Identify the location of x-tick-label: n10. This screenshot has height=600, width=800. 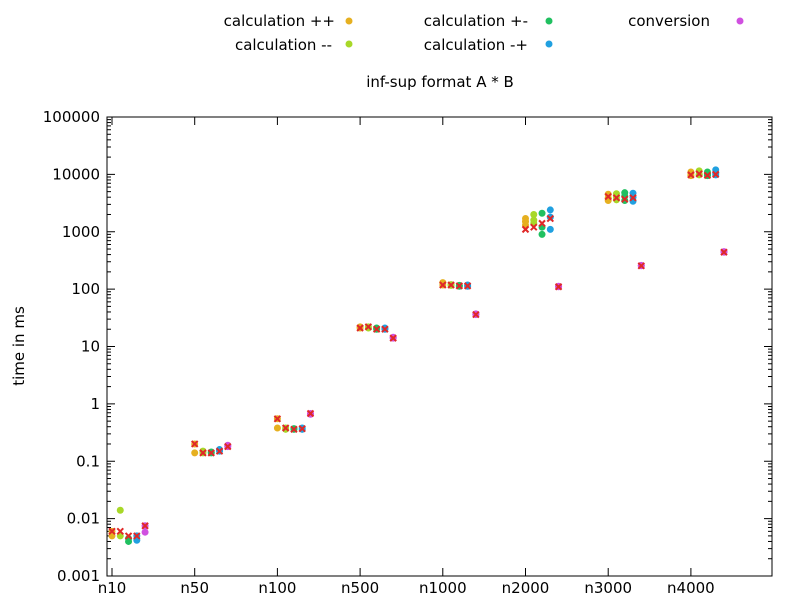
(112, 588).